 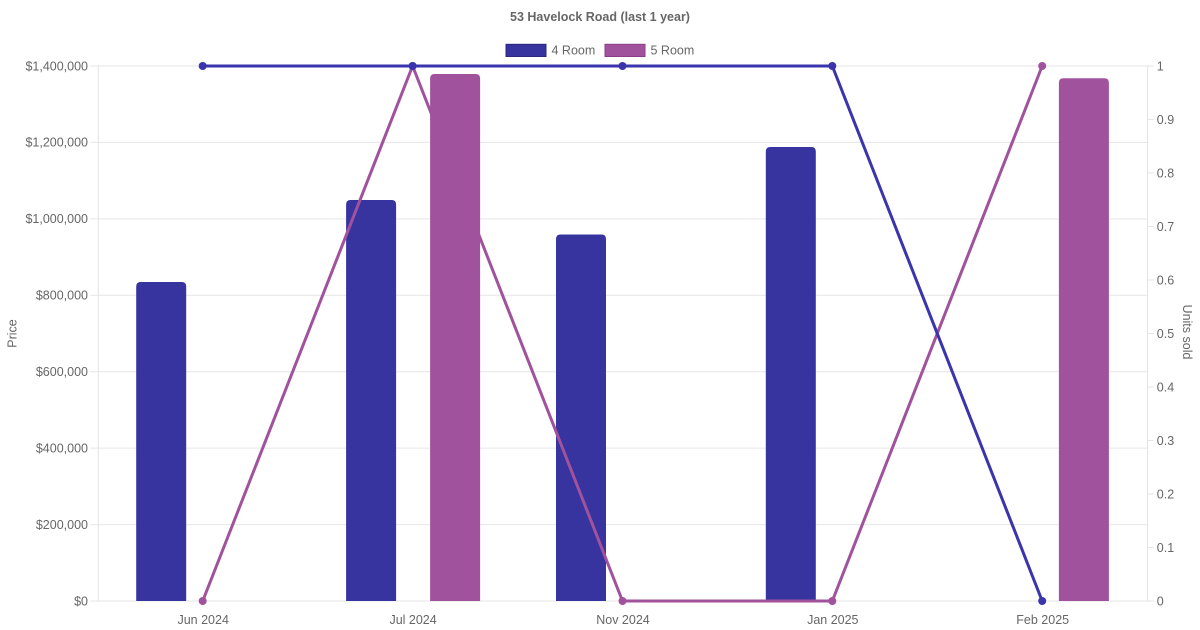 What do you see at coordinates (1165, 494) in the screenshot?
I see `svg-text: 0.2` at bounding box center [1165, 494].